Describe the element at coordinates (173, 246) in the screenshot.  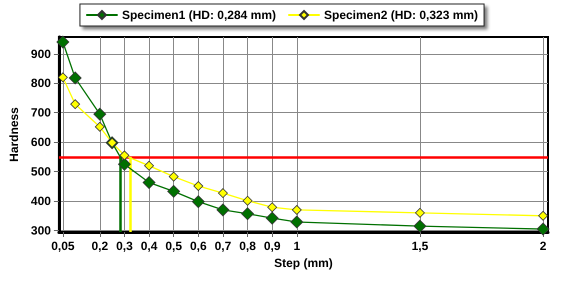
I see `x-tick-label: 0,5` at that location.